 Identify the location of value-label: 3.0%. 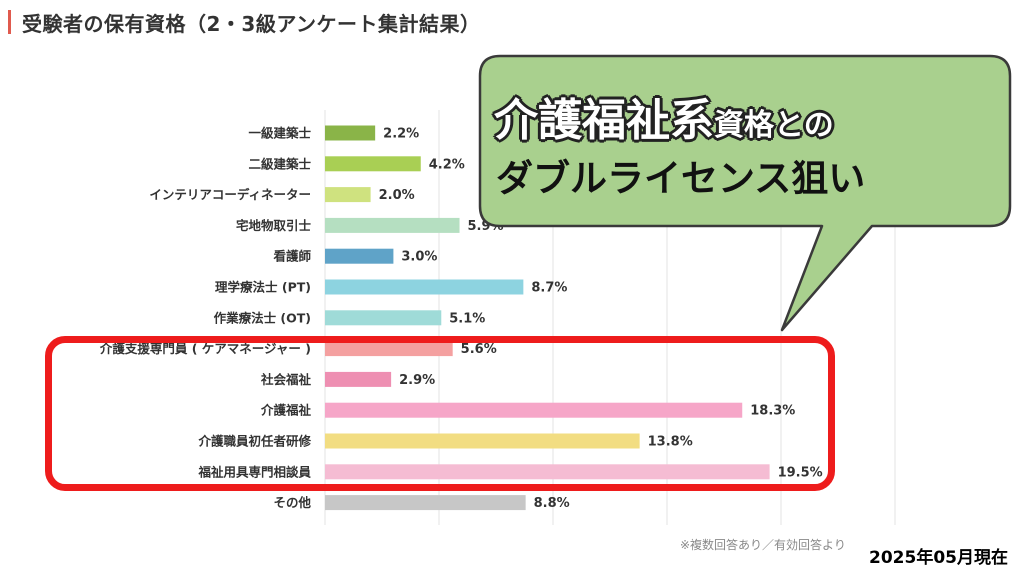
(419, 257).